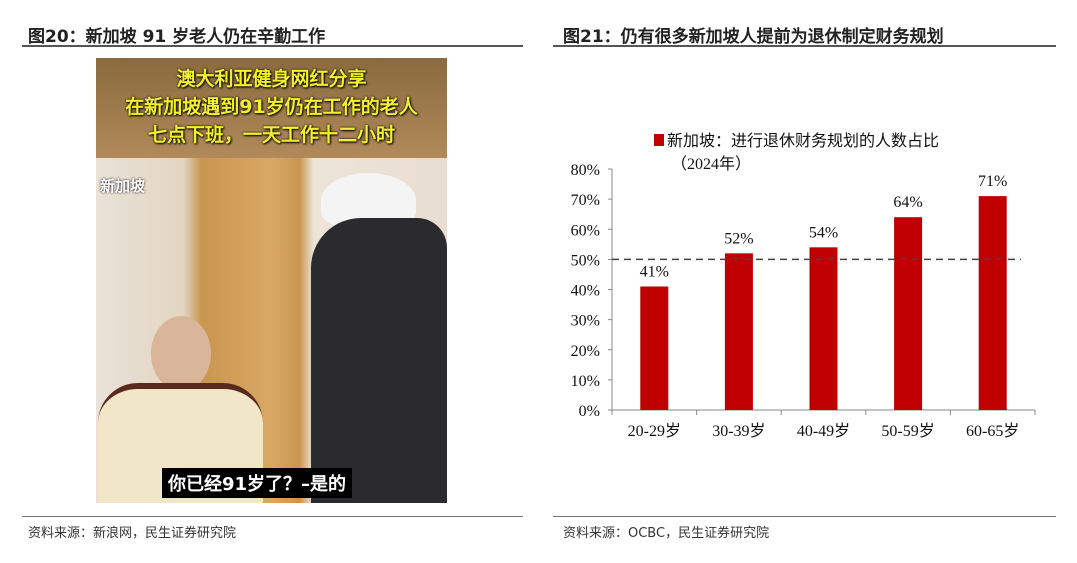 The width and height of the screenshot is (1077, 563). What do you see at coordinates (585, 200) in the screenshot?
I see `y-tick-label: 70%` at bounding box center [585, 200].